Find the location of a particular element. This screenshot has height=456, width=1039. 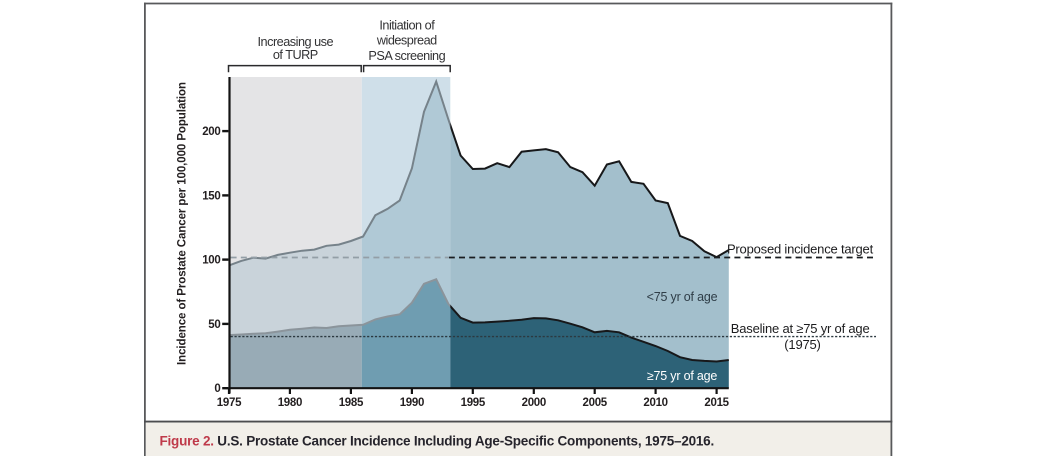

svg-text: (1975) is located at coordinates (802, 344).